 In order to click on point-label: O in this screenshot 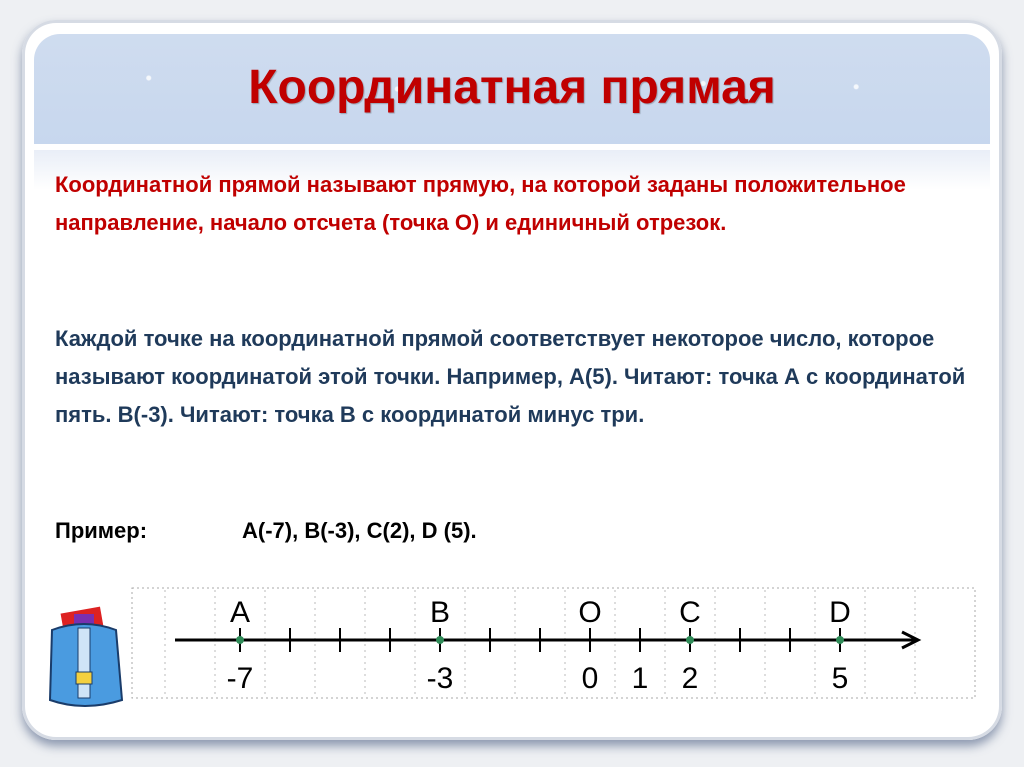, I will do `click(589, 612)`.